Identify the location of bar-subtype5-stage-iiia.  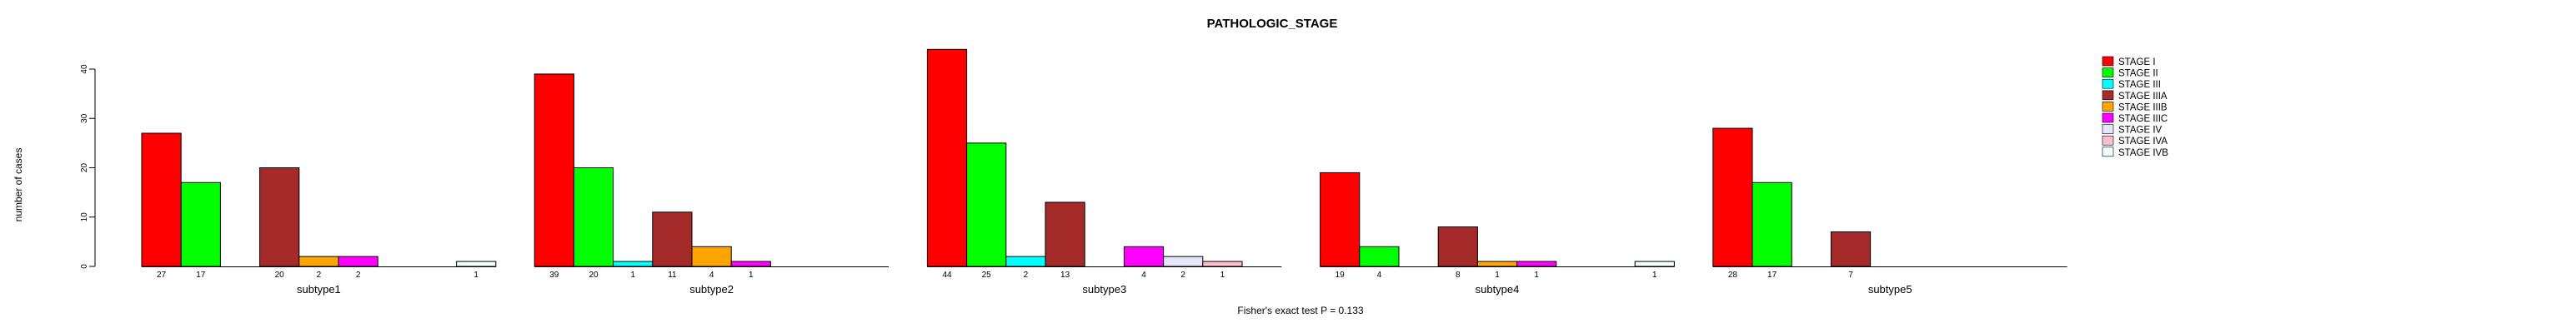
(1851, 249).